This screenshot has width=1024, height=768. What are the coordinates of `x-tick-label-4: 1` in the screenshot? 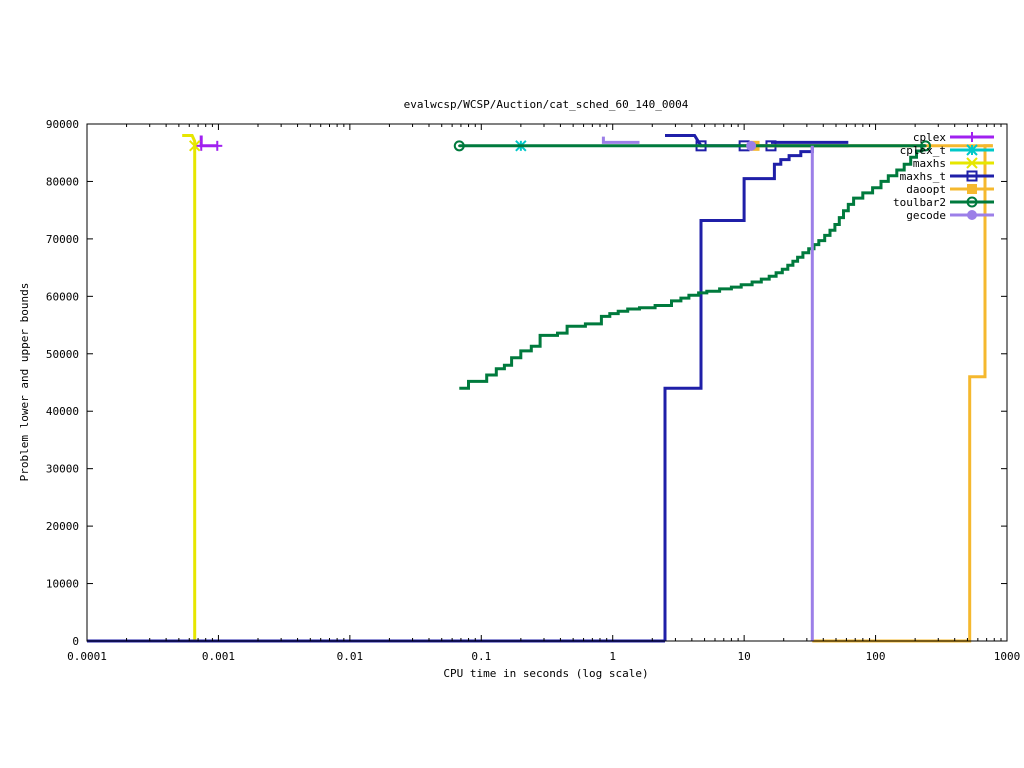 It's located at (612, 656).